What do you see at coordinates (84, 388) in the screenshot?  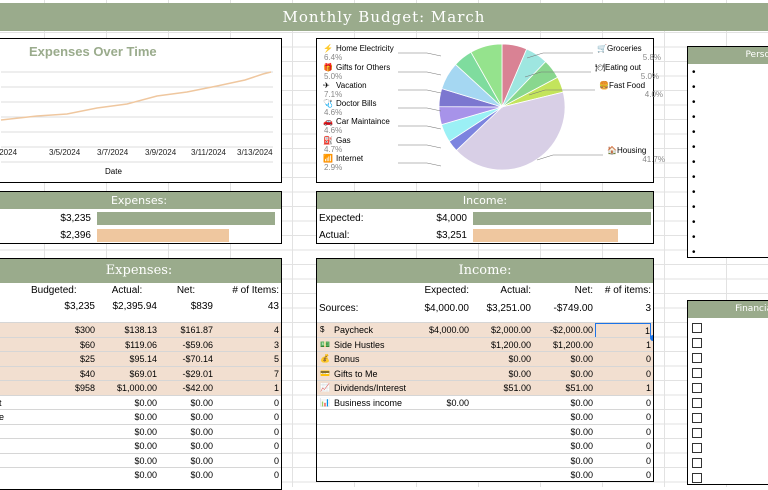 I see `cell-b: $958` at bounding box center [84, 388].